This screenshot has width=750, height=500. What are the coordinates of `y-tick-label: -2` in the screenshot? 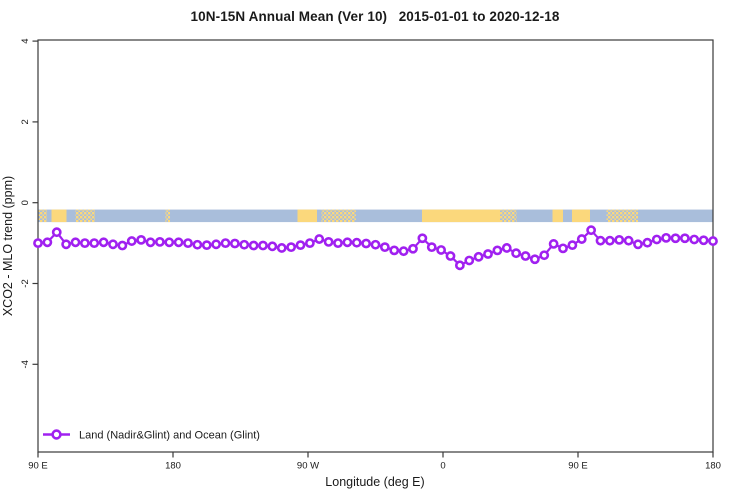 It's located at (25, 283).